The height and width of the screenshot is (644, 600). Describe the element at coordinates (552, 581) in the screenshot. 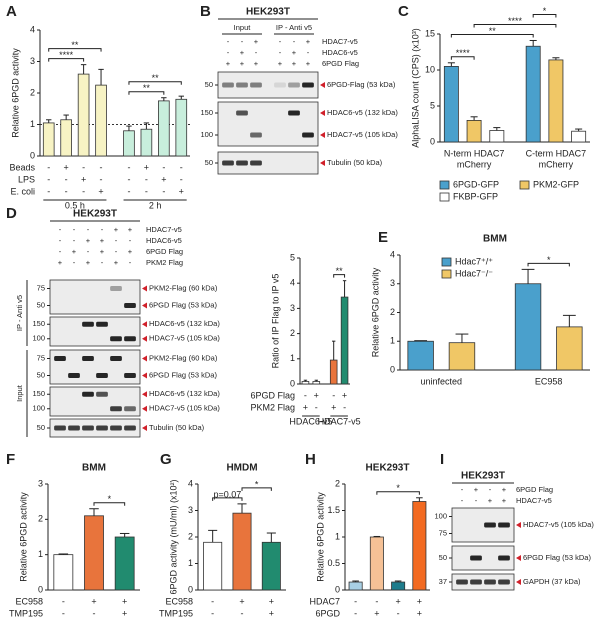

I see `band-label: GAPDH (37 kDa)` at that location.